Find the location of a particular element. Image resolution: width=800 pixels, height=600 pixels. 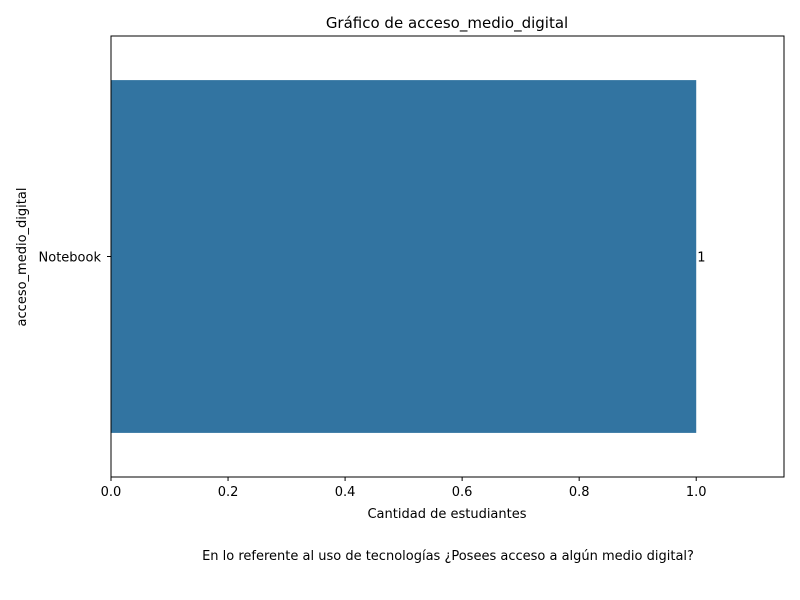

x-tick-label: 0.6 is located at coordinates (462, 492).